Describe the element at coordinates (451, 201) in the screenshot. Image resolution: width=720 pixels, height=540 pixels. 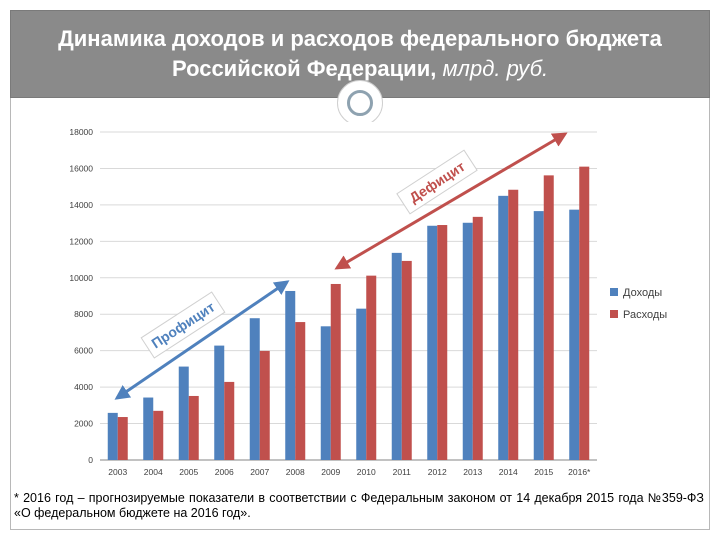
I see `deficit-arrow` at that location.